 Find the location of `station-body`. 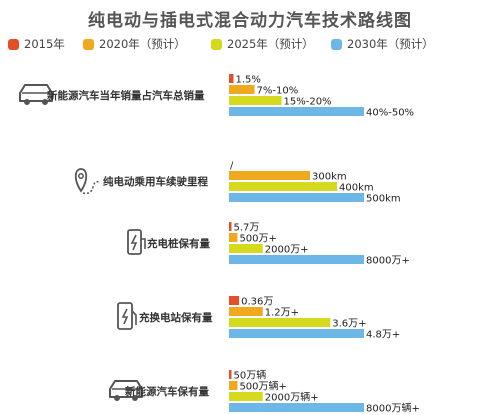

station-body is located at coordinates (125, 316).